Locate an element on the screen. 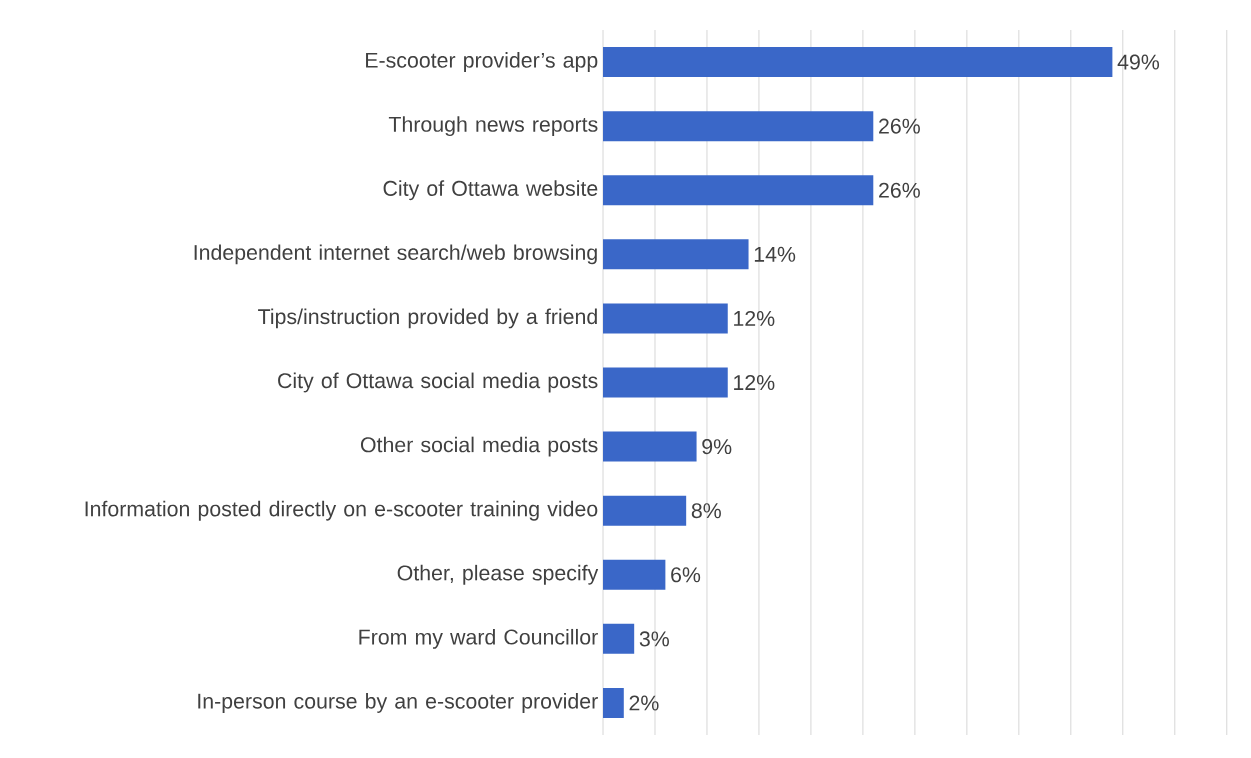 This screenshot has width=1251, height=758. y-tick-label: Information posted directly on e-scooter training video is located at coordinates (341, 510).